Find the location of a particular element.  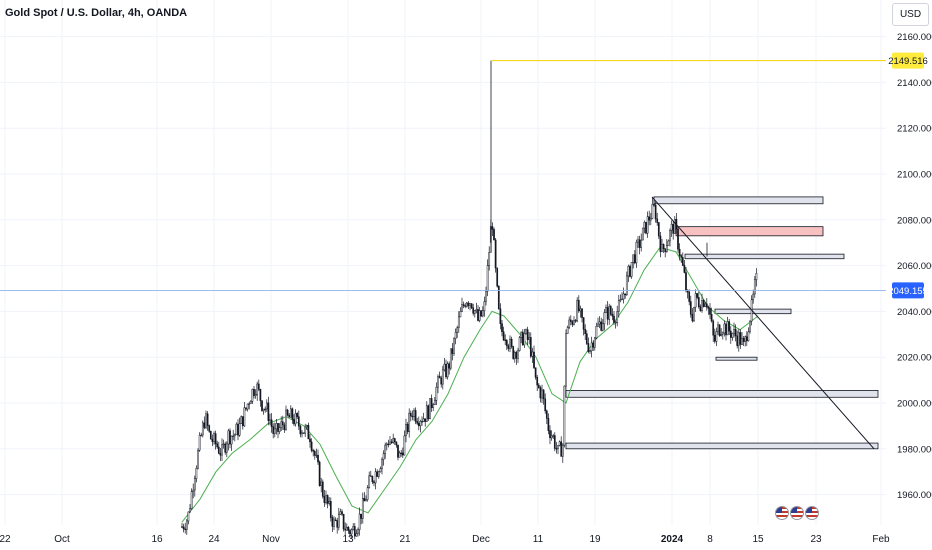

currency-button: USD is located at coordinates (910, 14).